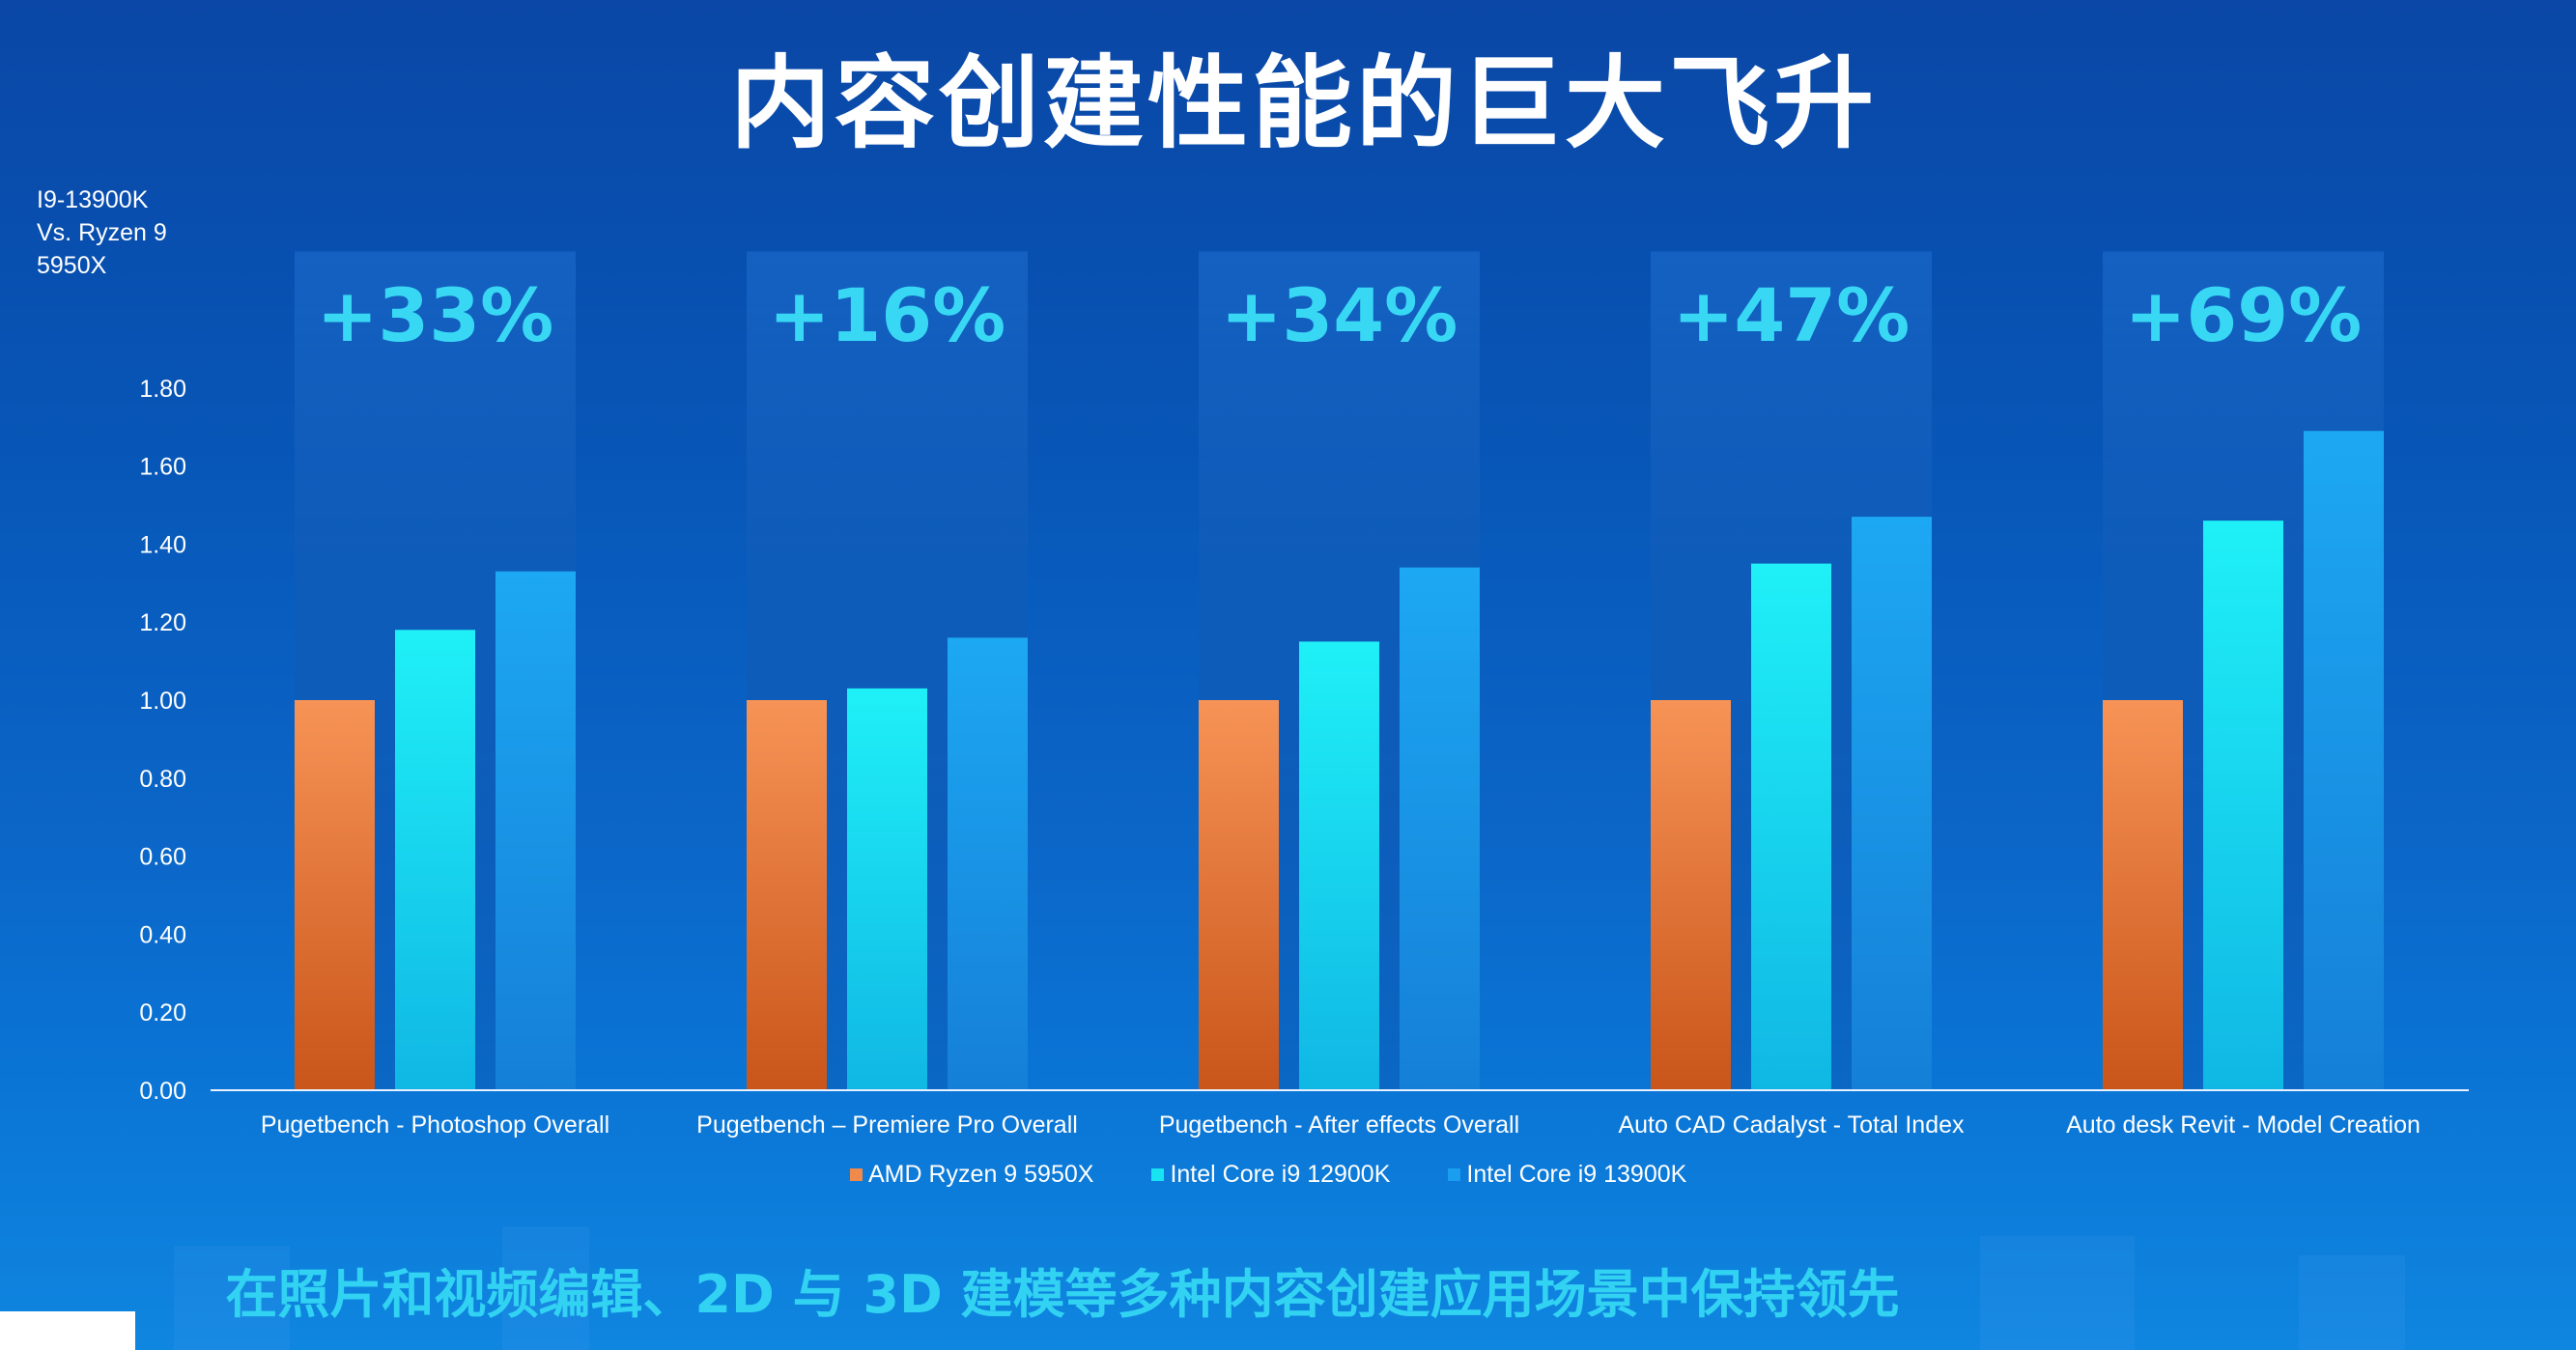 The width and height of the screenshot is (2576, 1350). Describe the element at coordinates (435, 1125) in the screenshot. I see `category-label: Pugetbench - Photoshop Overall` at that location.